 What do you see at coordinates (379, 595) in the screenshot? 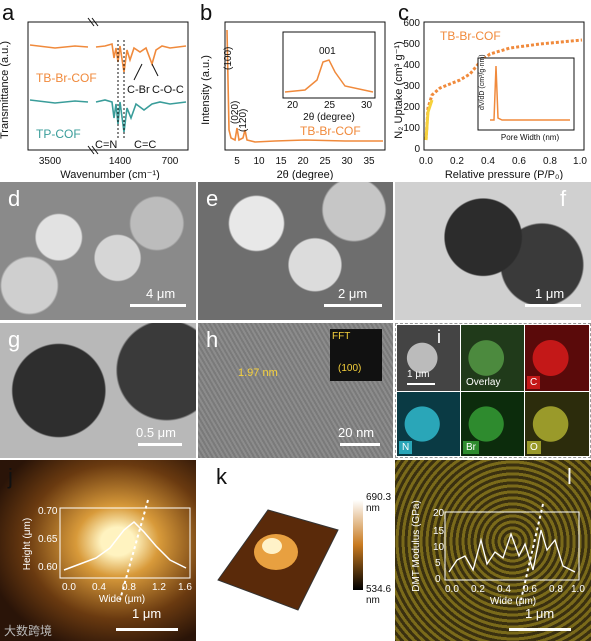
I see `k-colorbar-min: 534.6 nm` at bounding box center [379, 595].